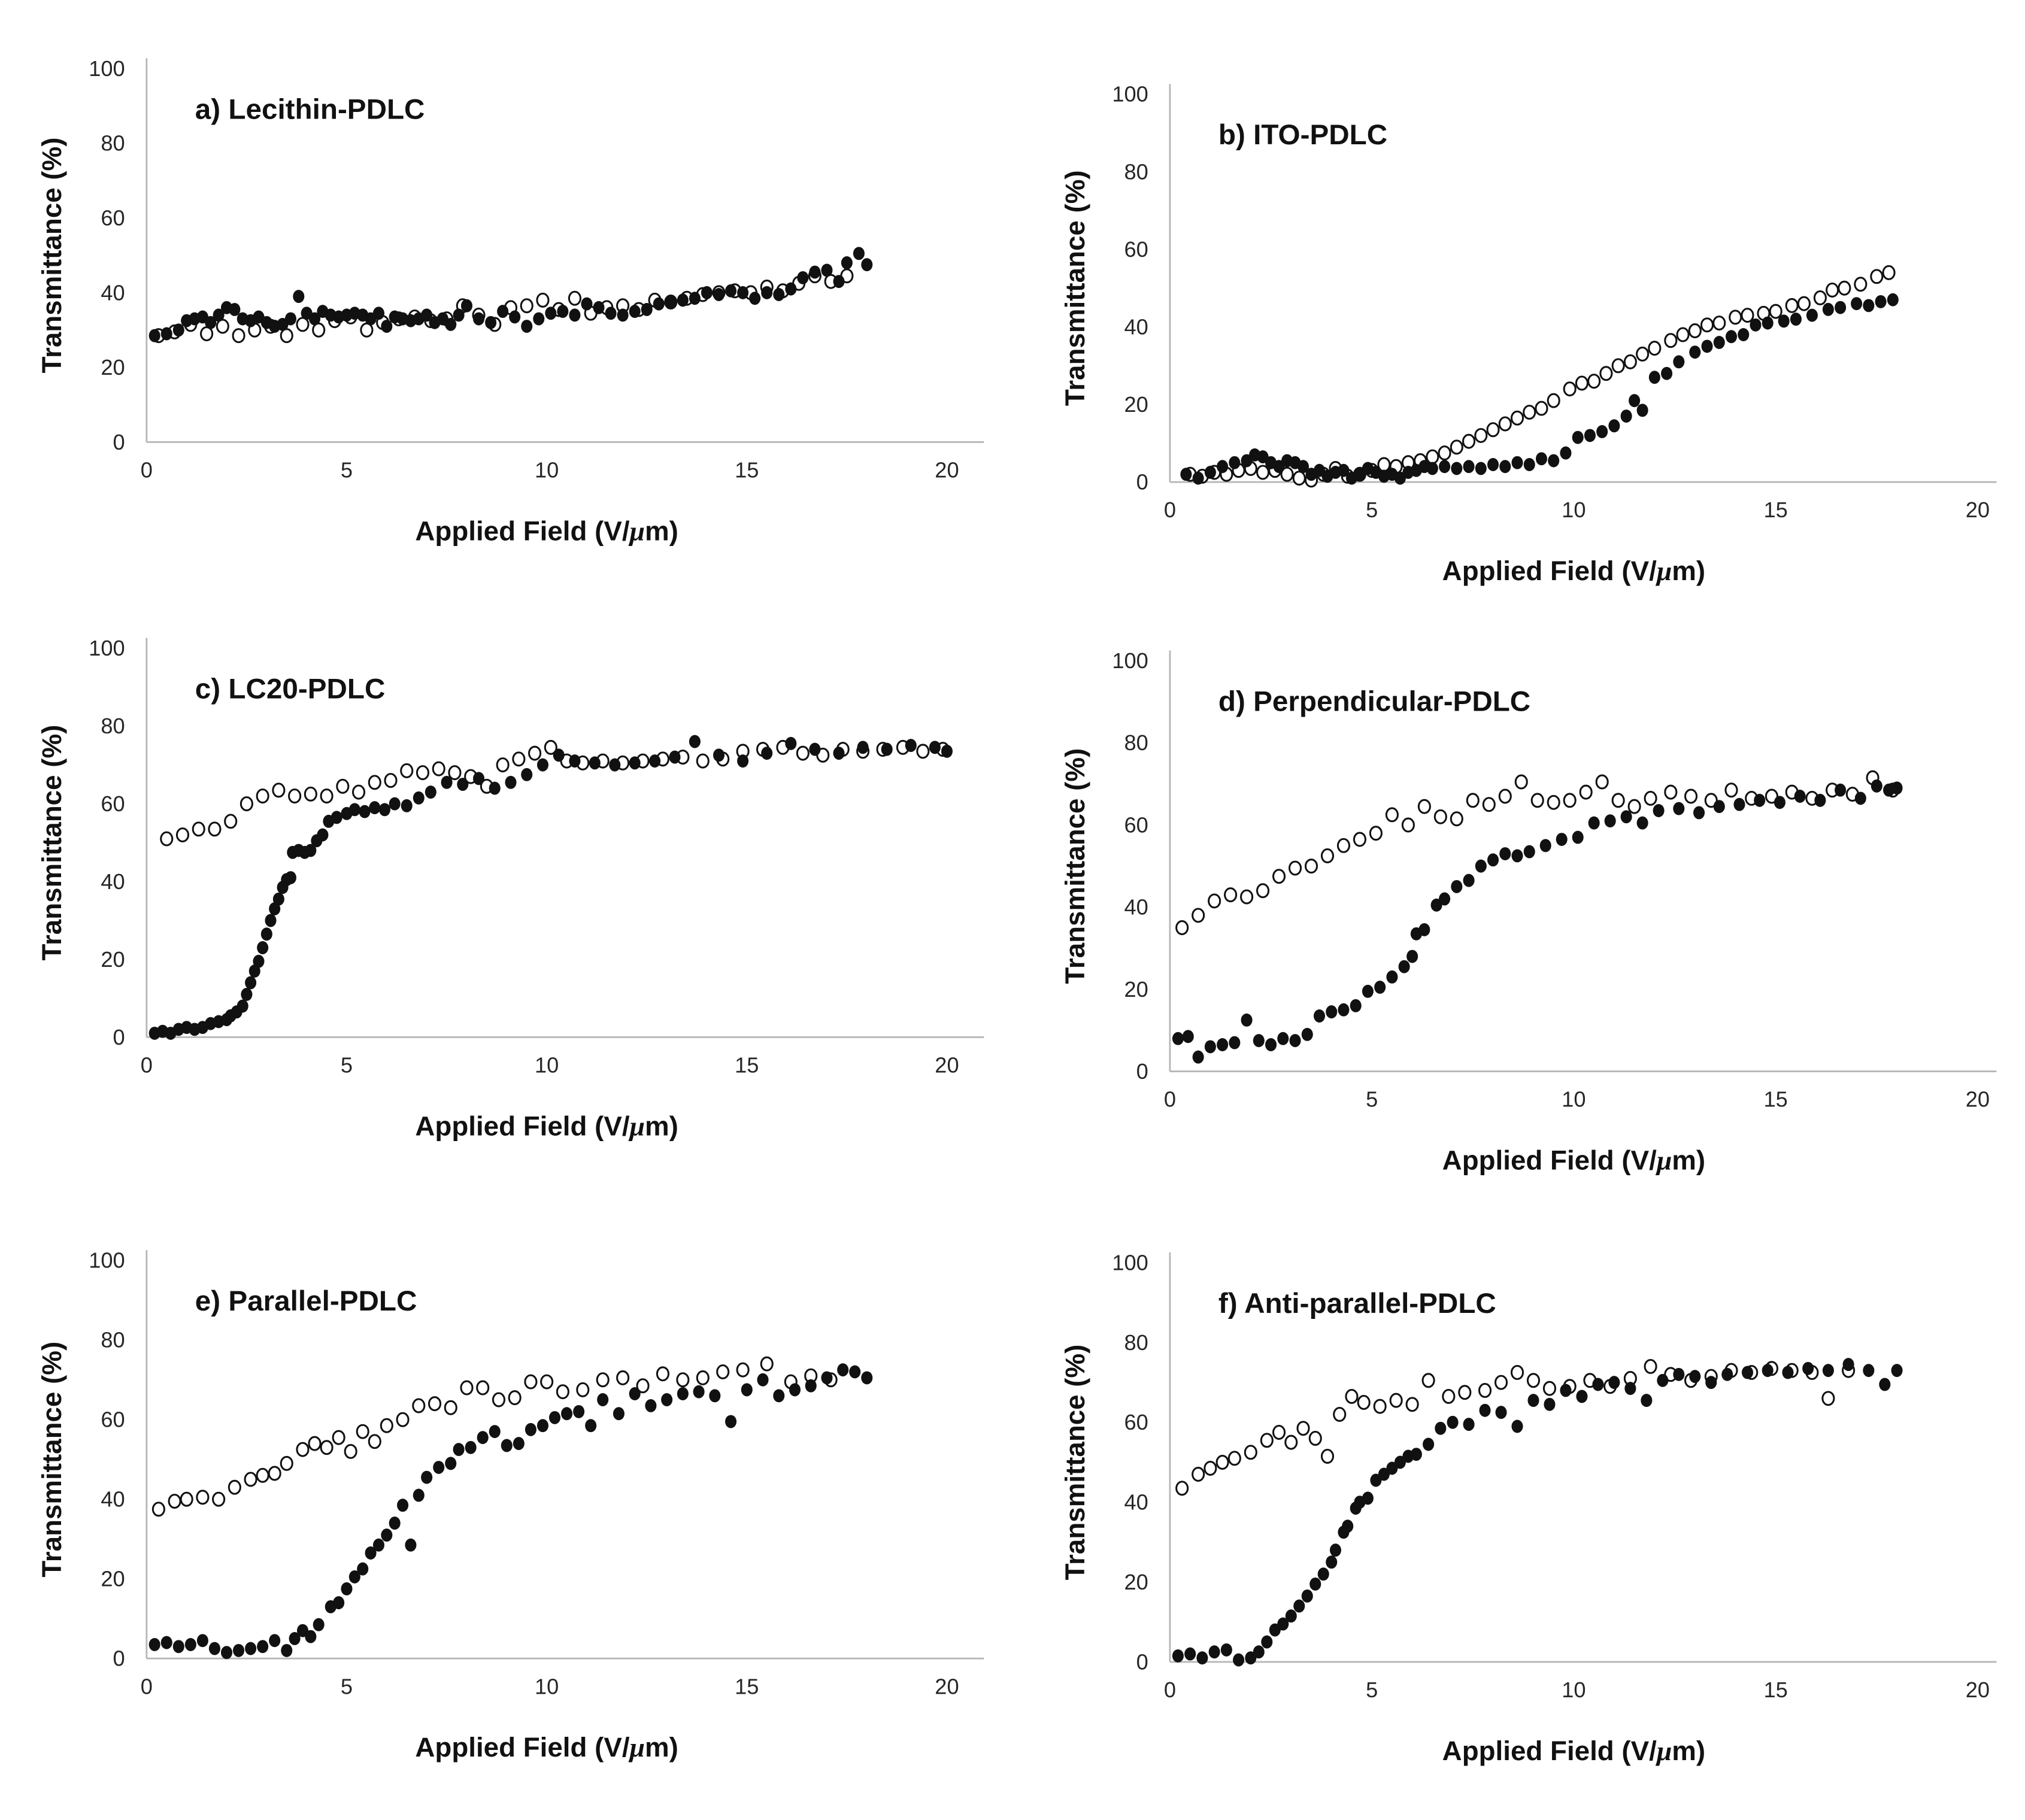 The height and width of the screenshot is (1820, 2025). I want to click on x-axis-title-suffix: m), so click(661, 530).